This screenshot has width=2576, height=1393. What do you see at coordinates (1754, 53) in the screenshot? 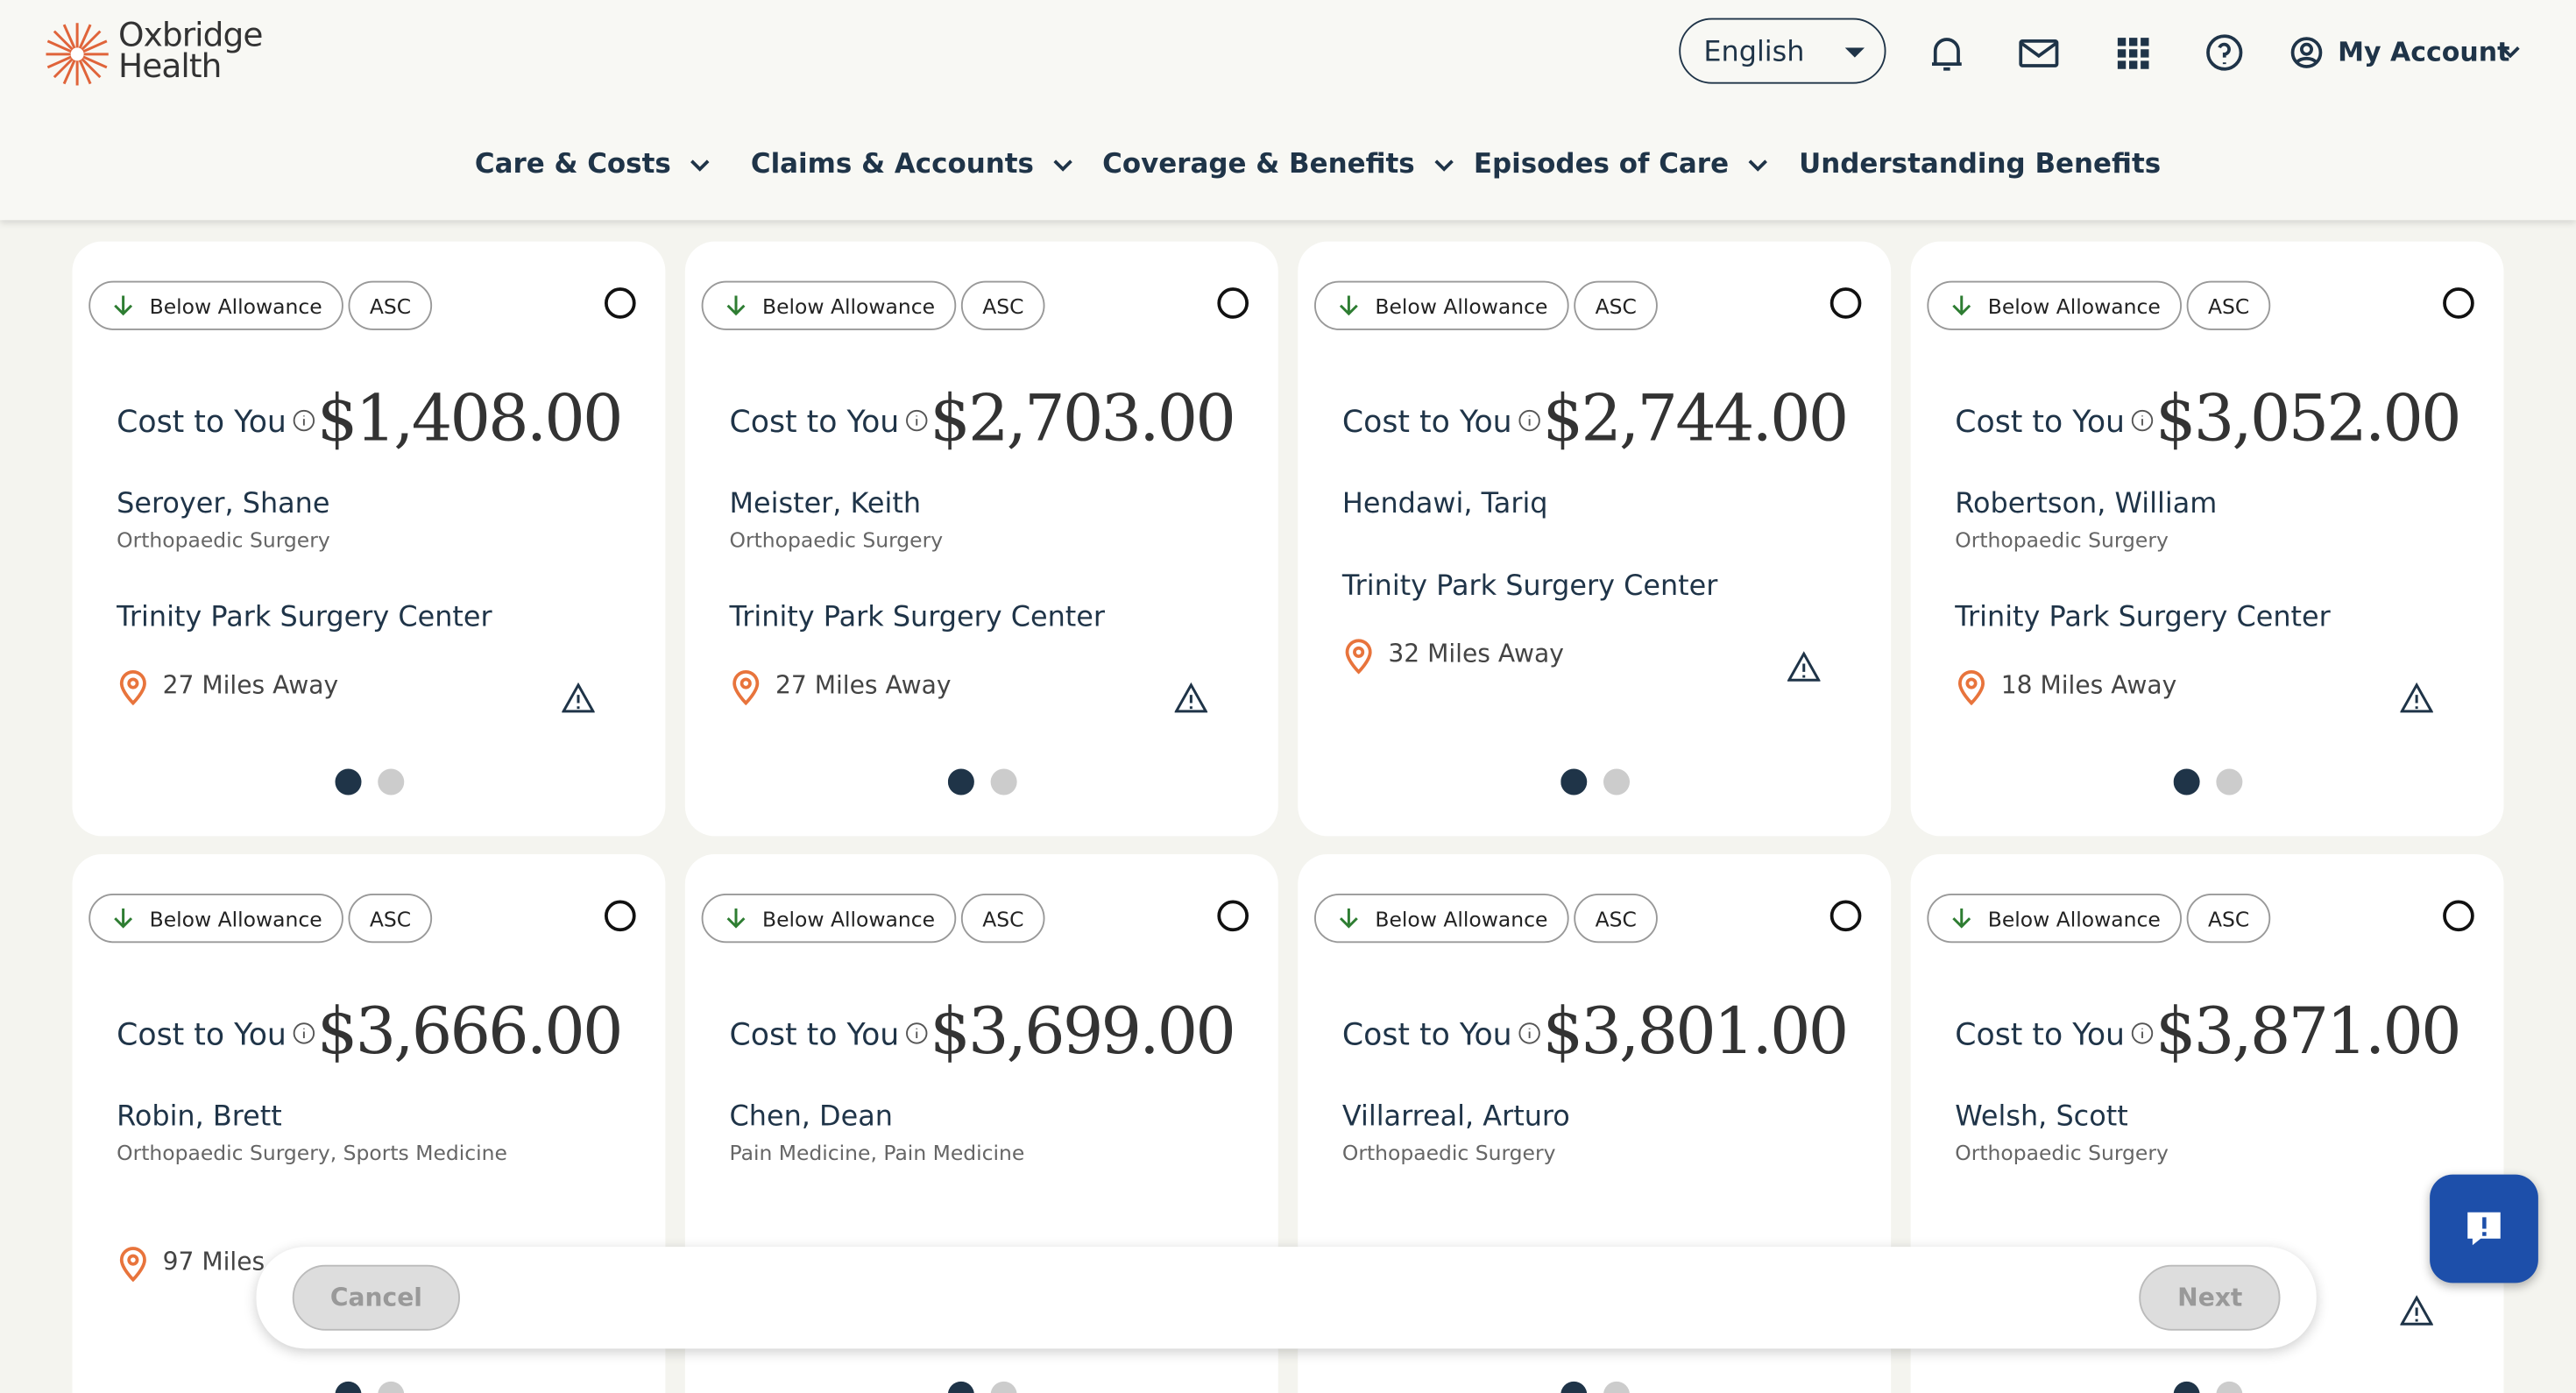
I see `language: English` at bounding box center [1754, 53].